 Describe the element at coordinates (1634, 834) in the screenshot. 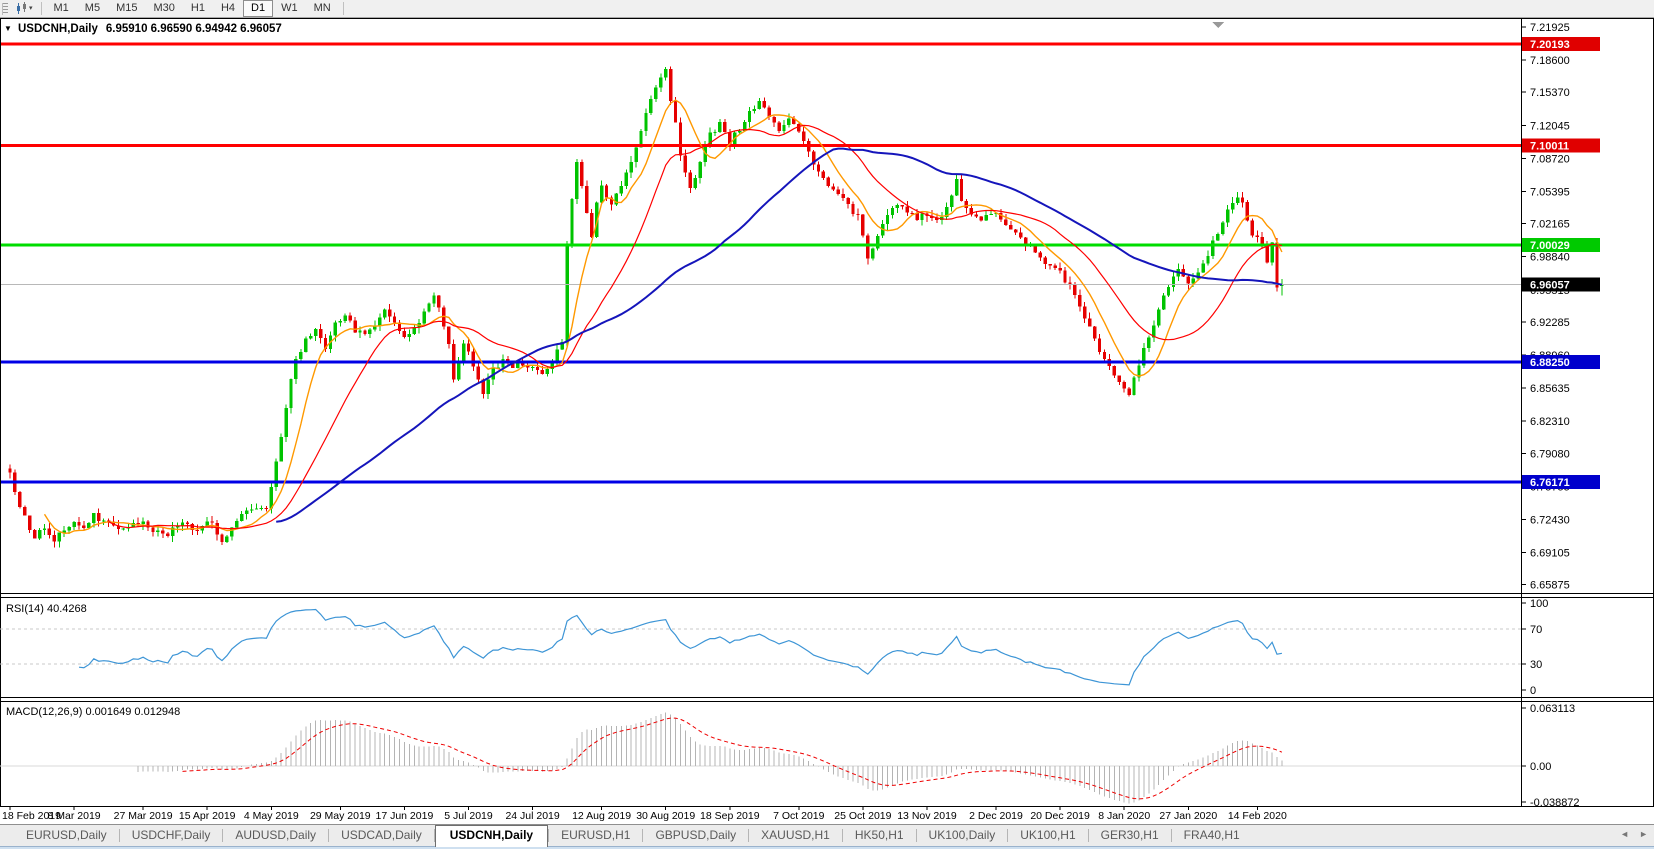

I see `tab-scroll-controls: ◄ ►` at that location.